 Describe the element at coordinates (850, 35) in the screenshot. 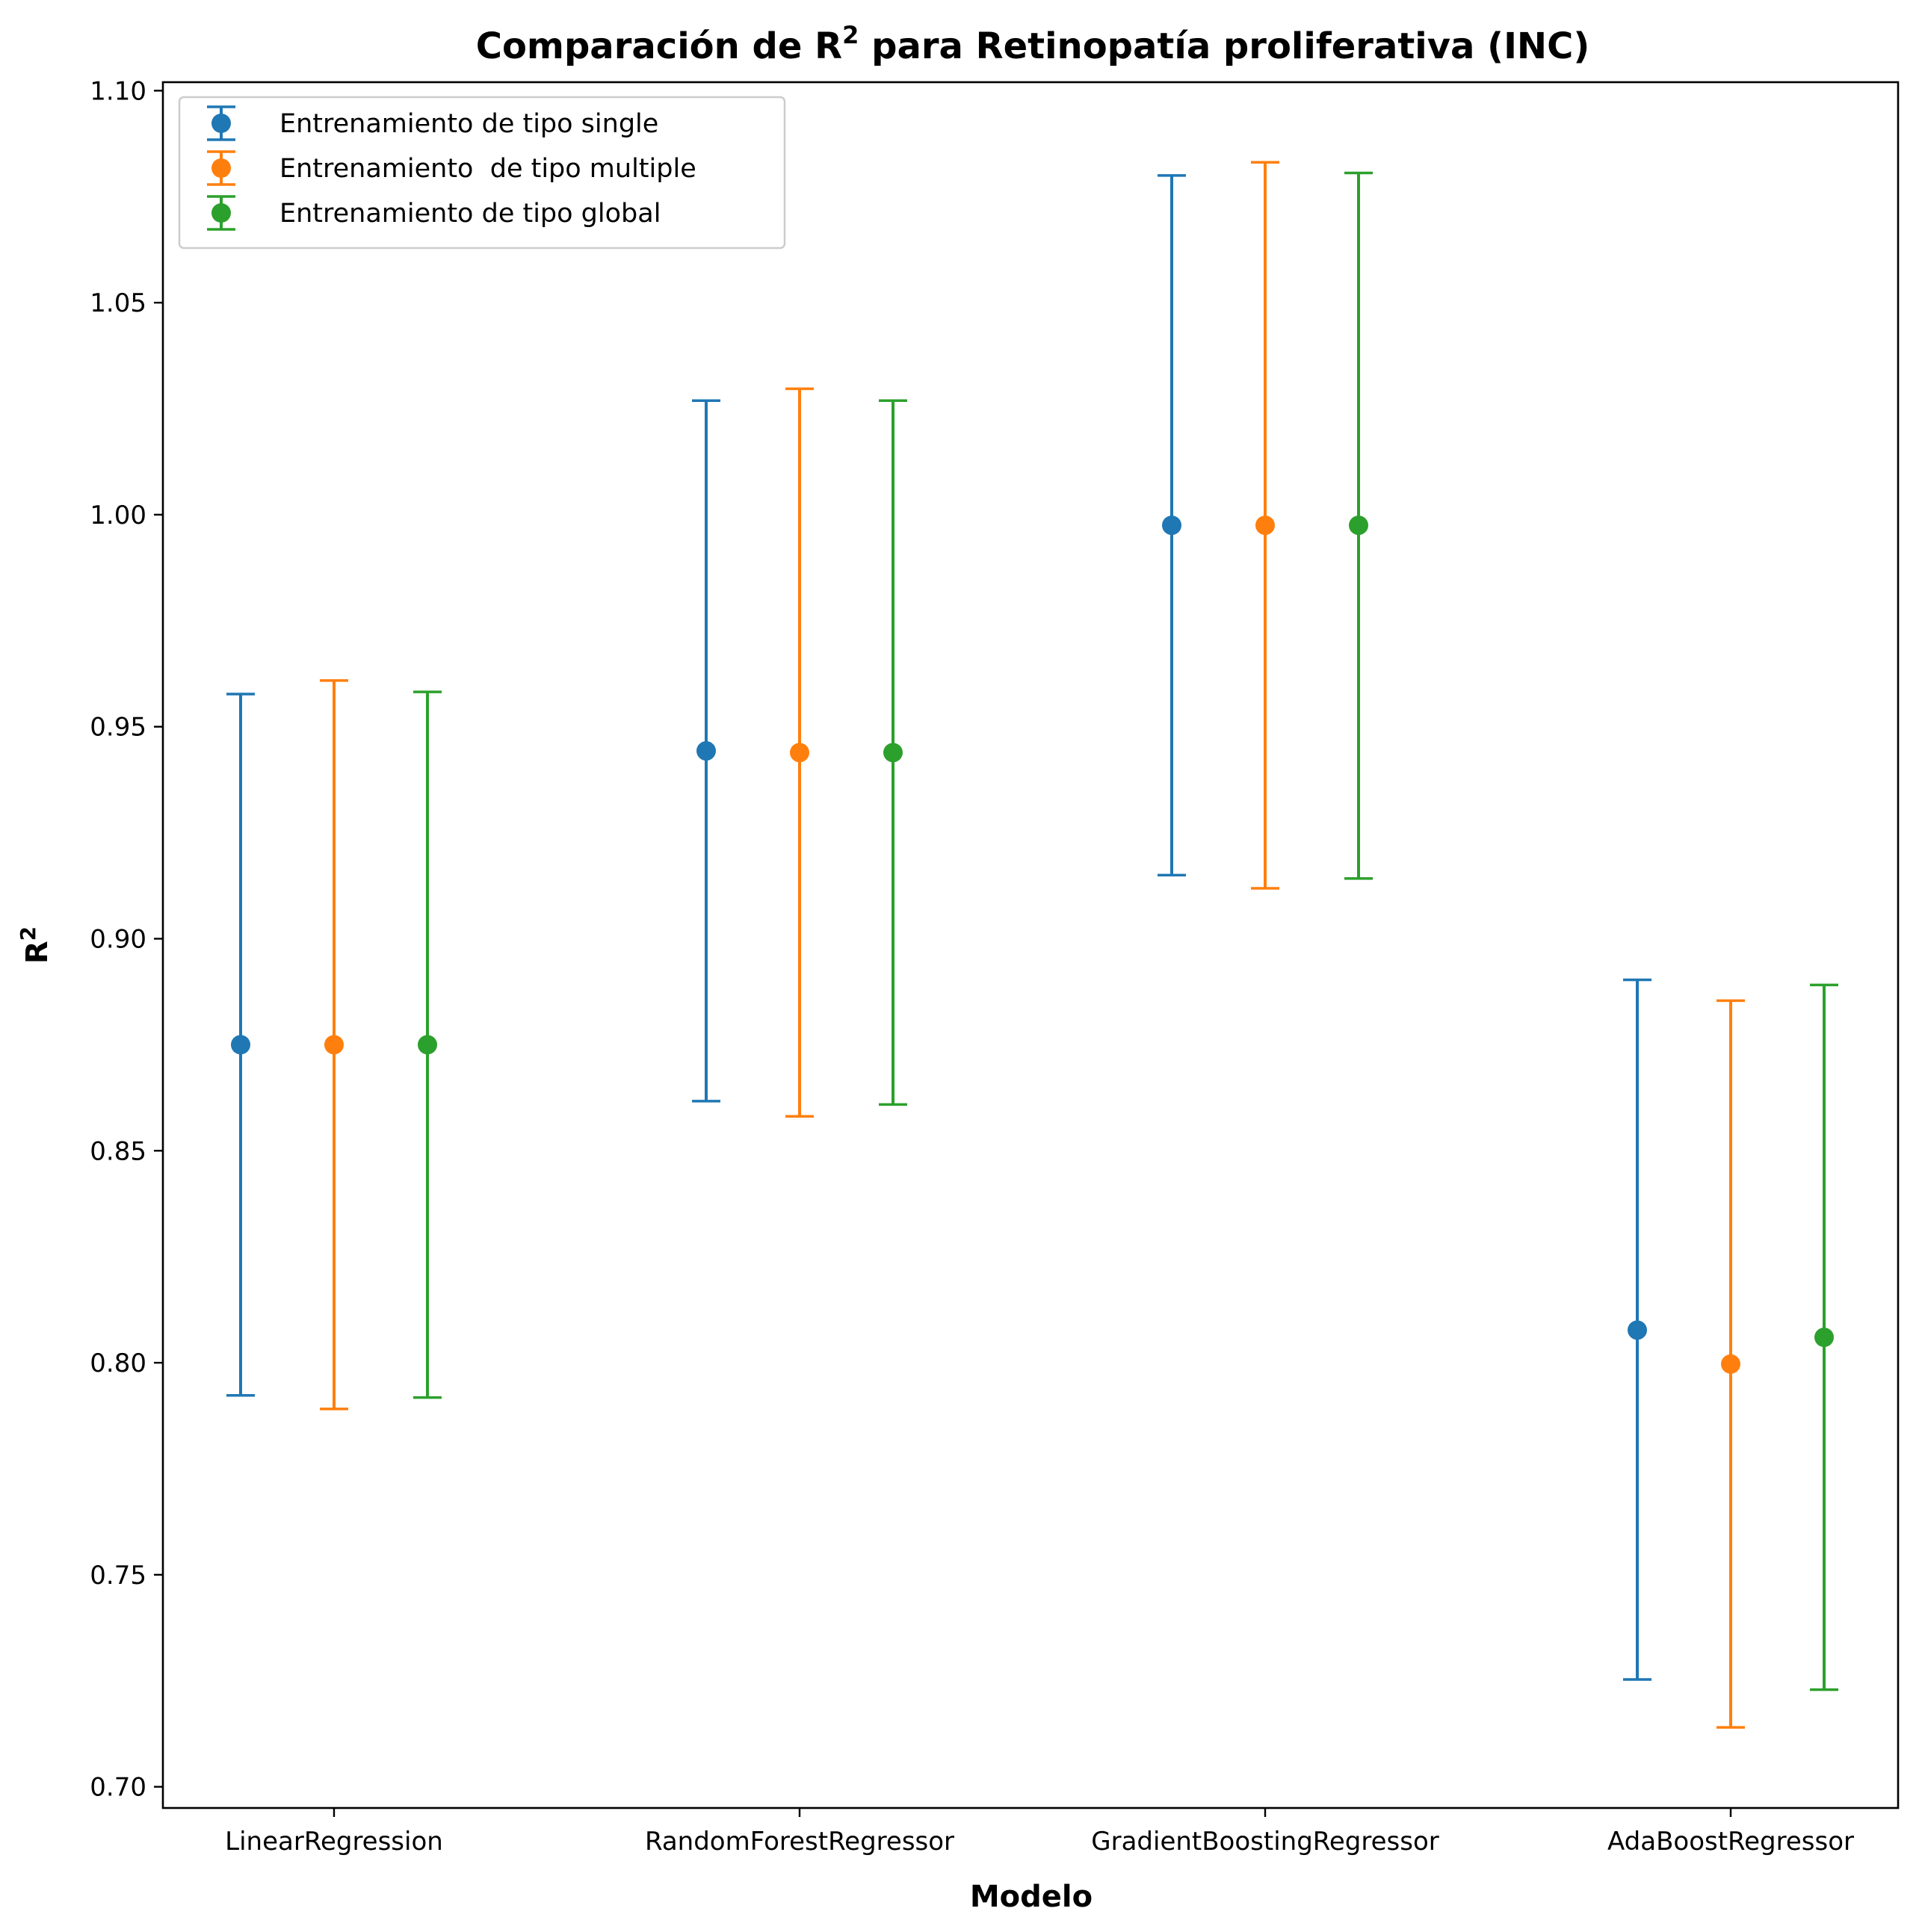

I see `chart-title-superscript: 2` at that location.